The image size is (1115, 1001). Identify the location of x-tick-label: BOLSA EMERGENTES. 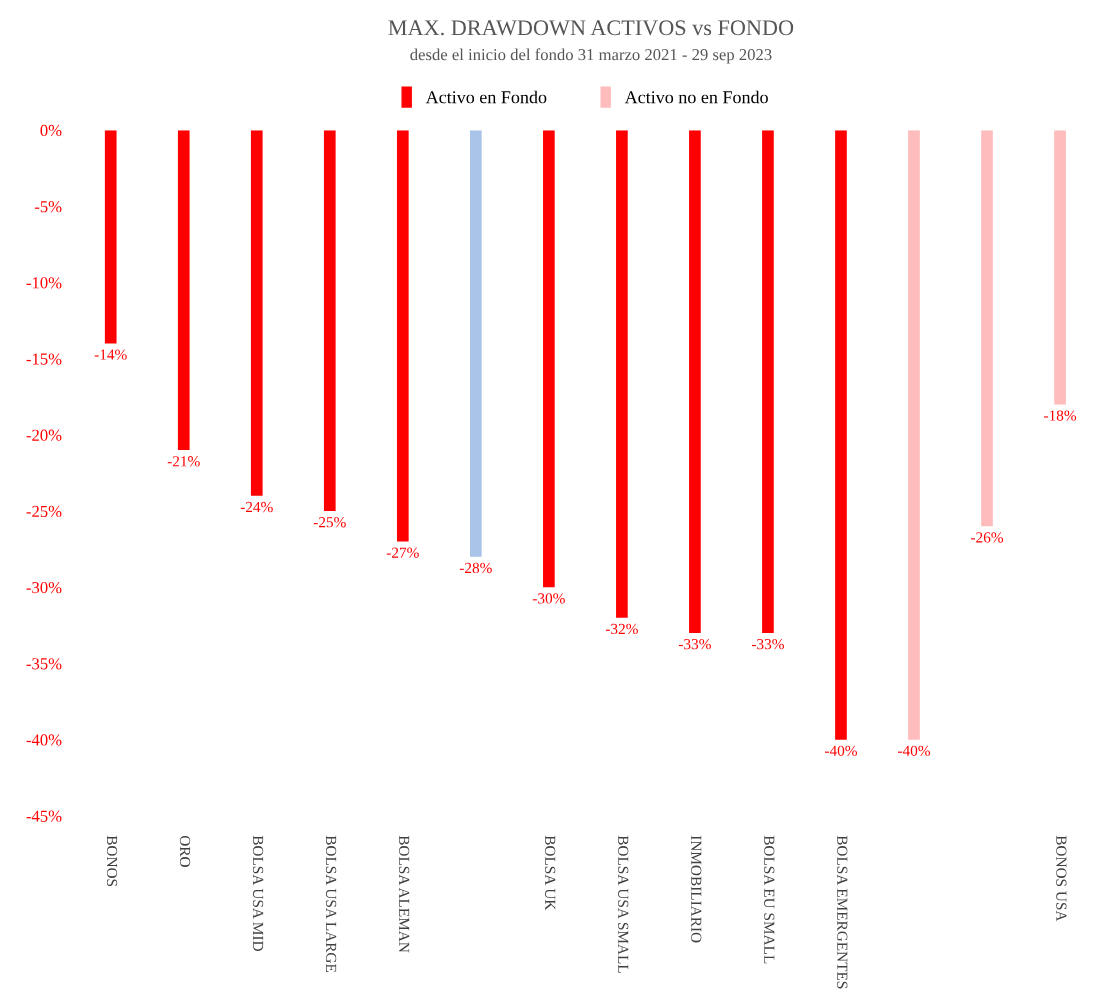
(842, 912).